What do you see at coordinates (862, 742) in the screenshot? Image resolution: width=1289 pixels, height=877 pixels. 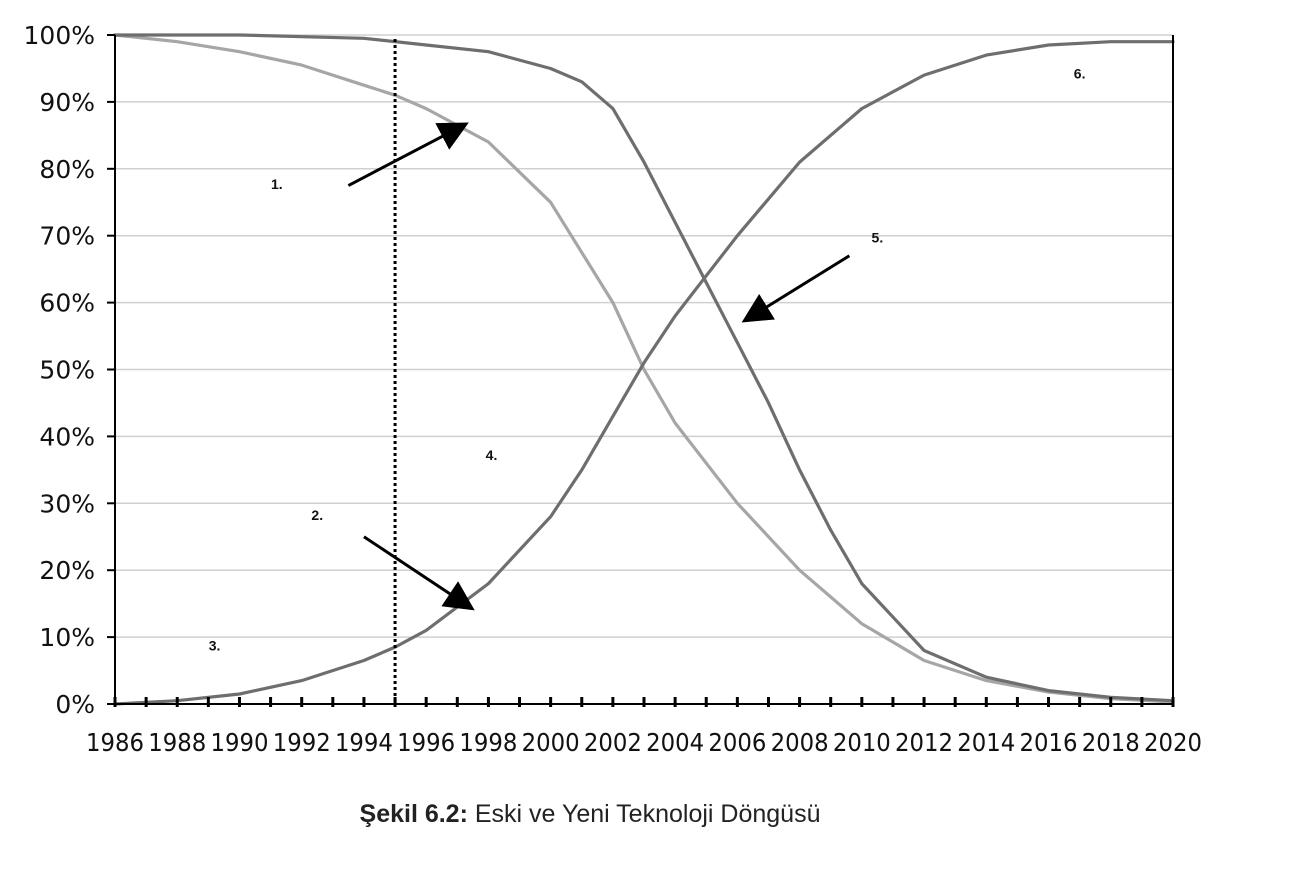 I see `x-tick-label: 2010` at bounding box center [862, 742].